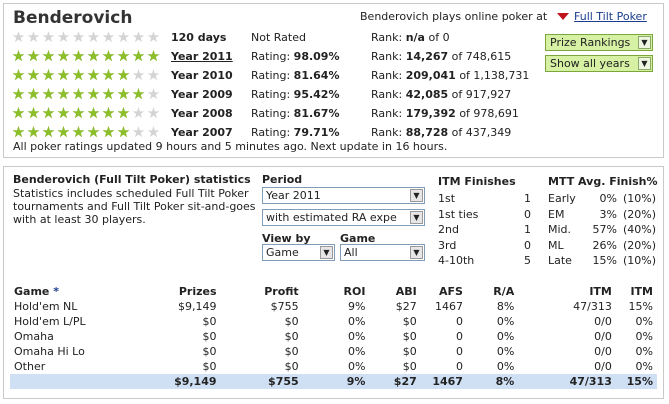  I want to click on rank-total: of 917,927, so click(481, 94).